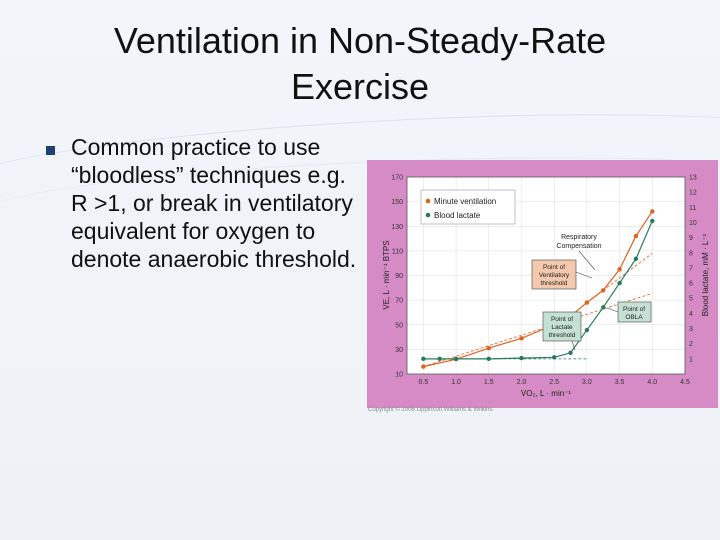 This screenshot has height=540, width=720. Describe the element at coordinates (705, 274) in the screenshot. I see `y-axis-right-label: Blood lactate, mM · L⁻¹` at that location.